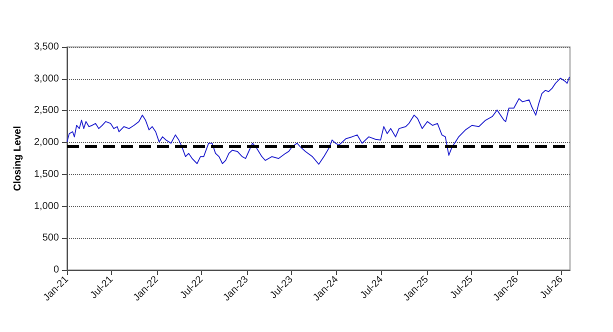 The width and height of the screenshot is (613, 332). I want to click on y-tick-label: 2,000, so click(47, 142).